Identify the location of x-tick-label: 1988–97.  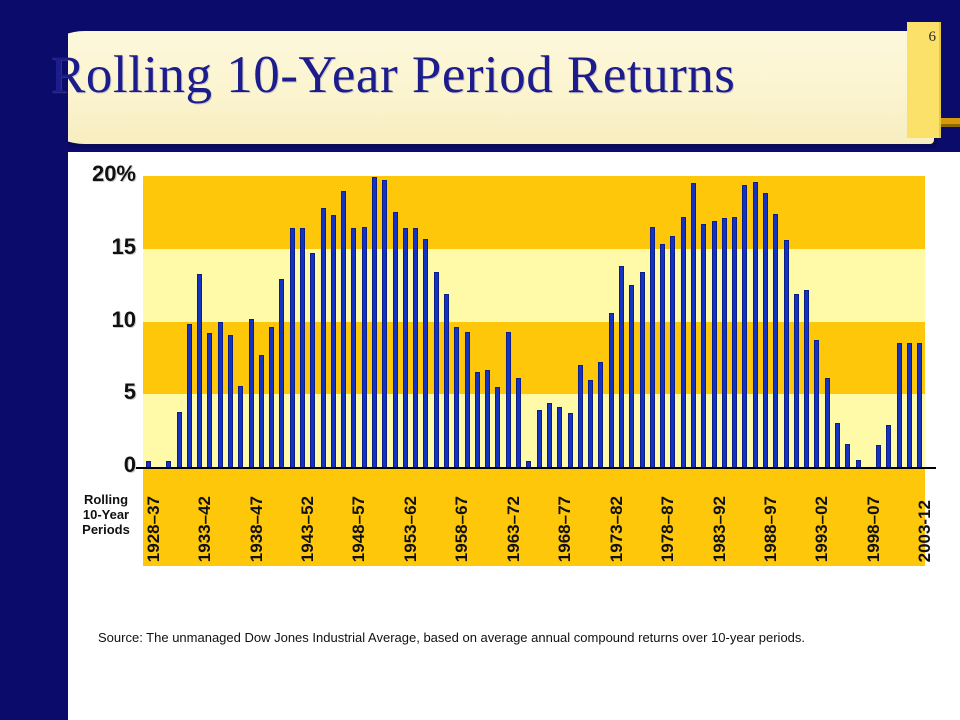
(770, 528).